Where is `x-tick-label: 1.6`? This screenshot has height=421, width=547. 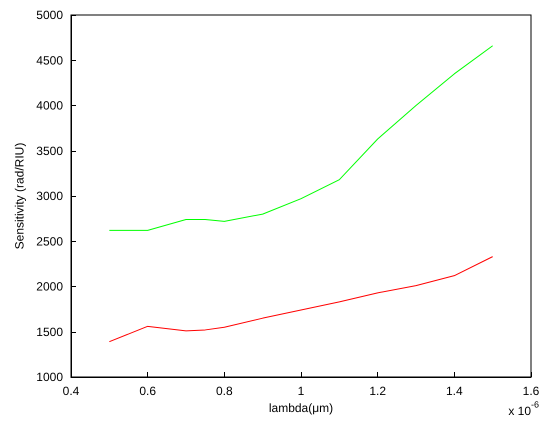 x-tick-label: 1.6 is located at coordinates (531, 391).